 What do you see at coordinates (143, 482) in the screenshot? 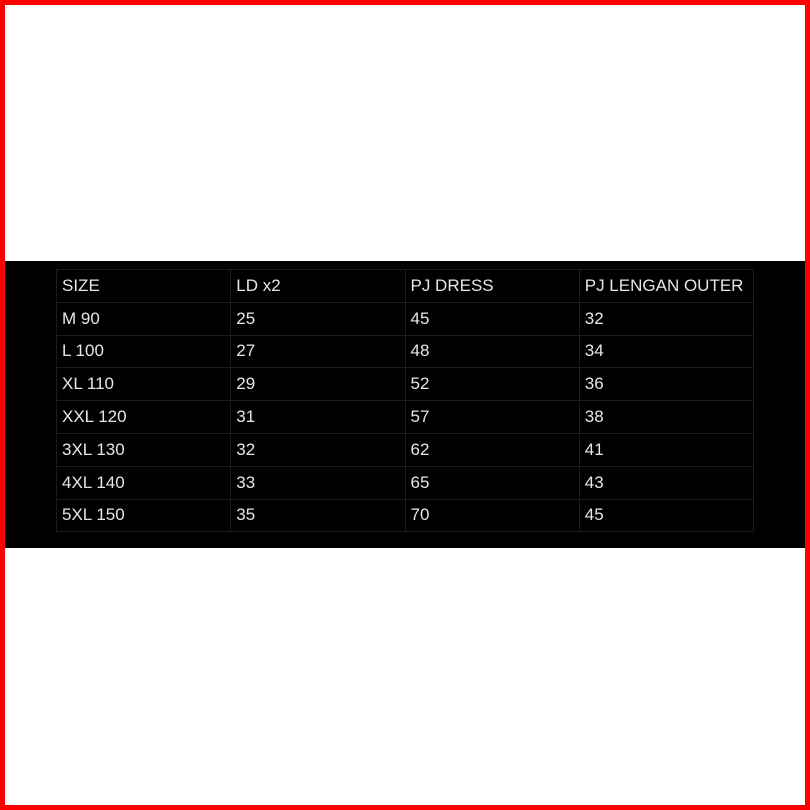
I see `table-cell: 4XL 140` at bounding box center [143, 482].